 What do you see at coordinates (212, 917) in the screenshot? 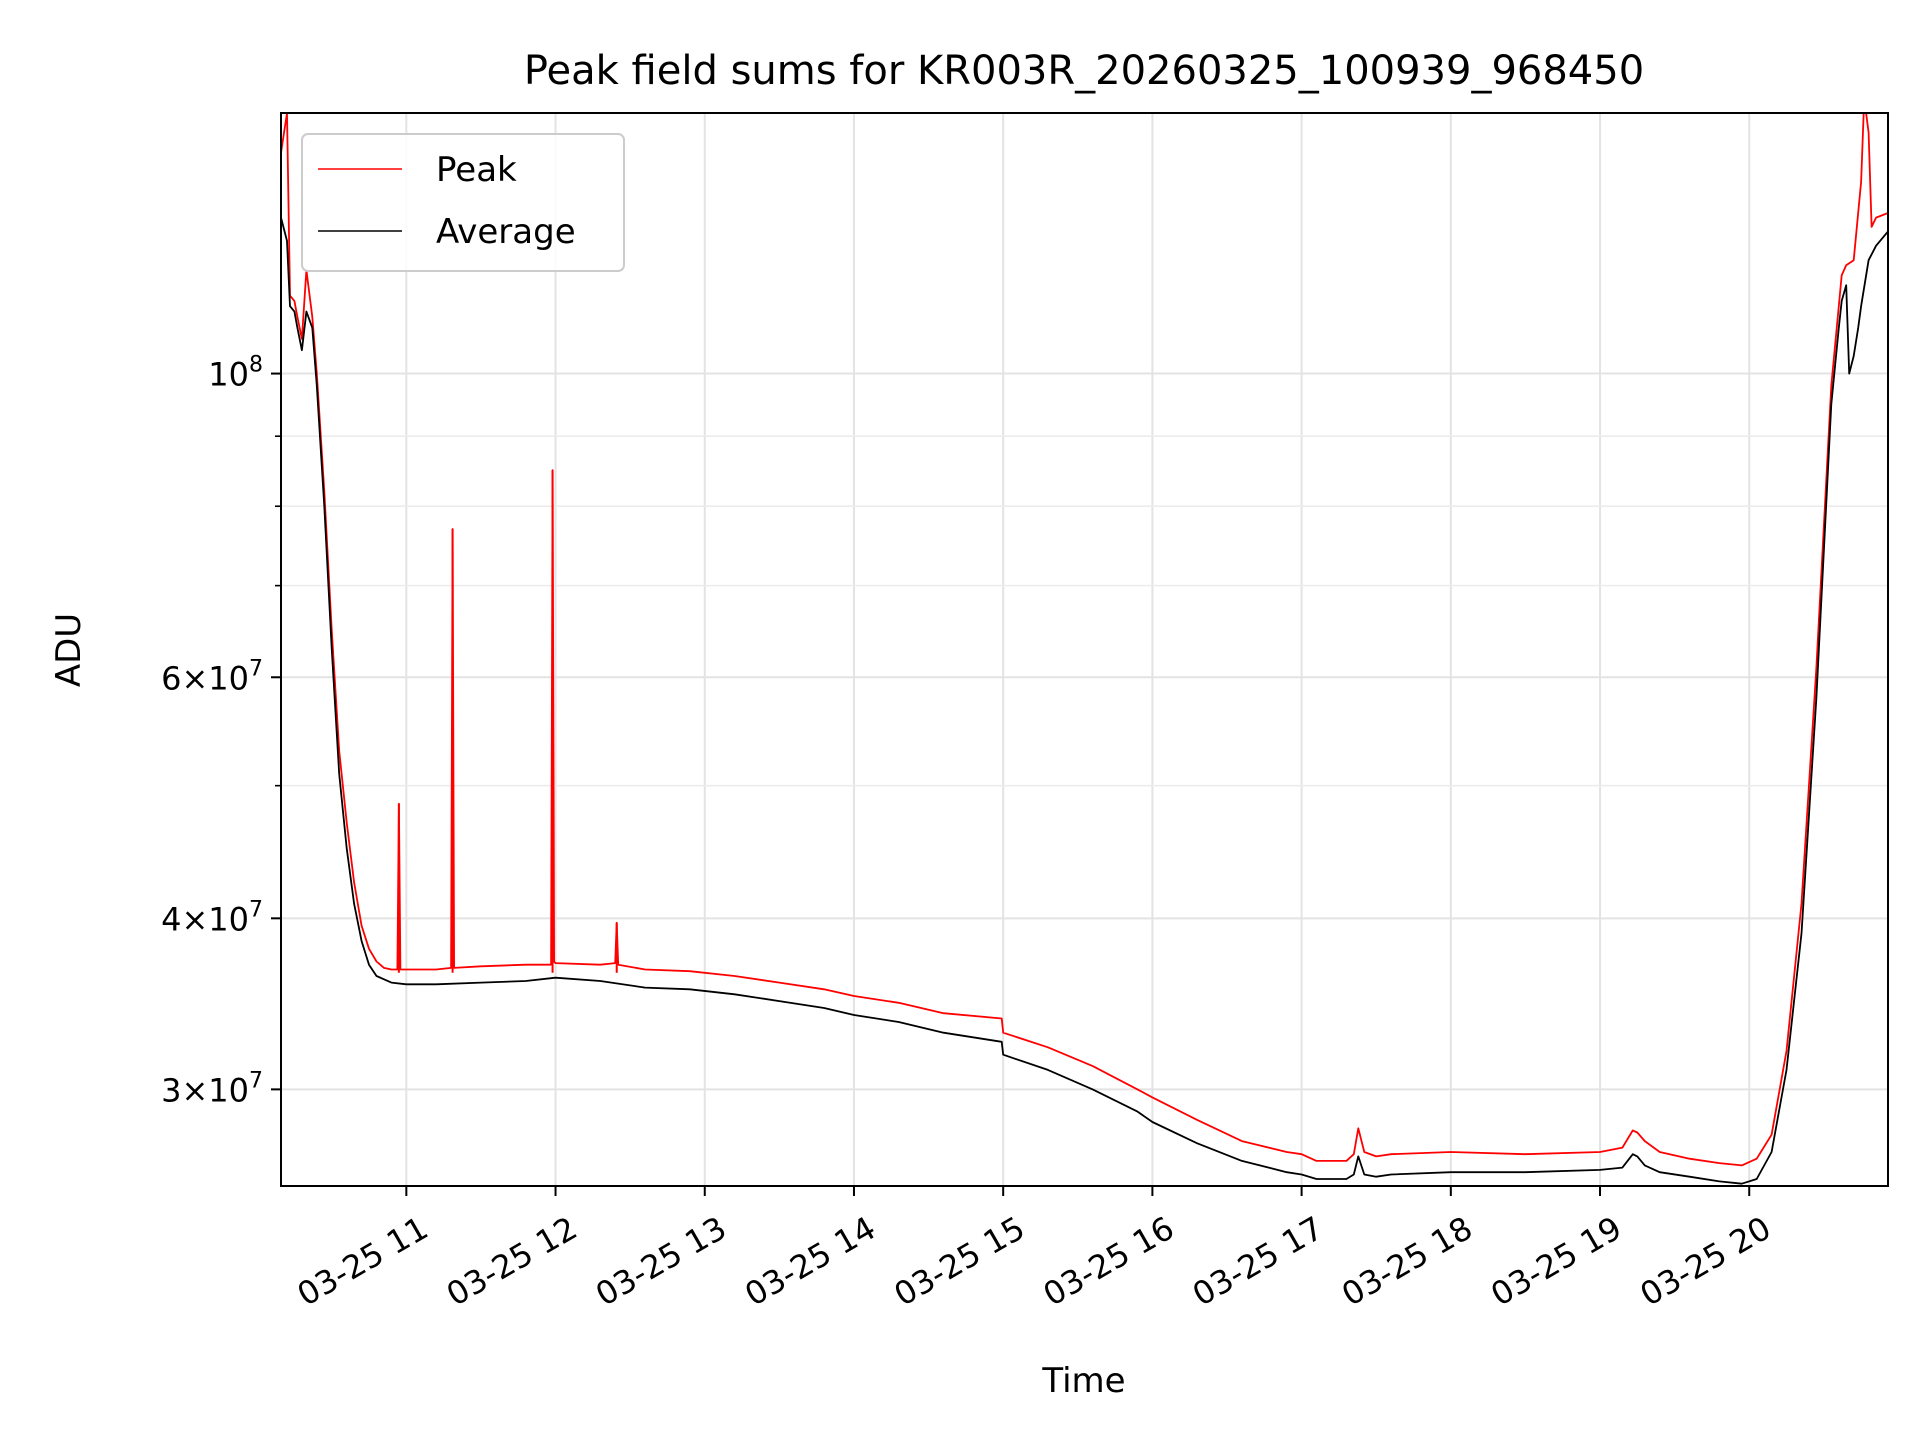
I see `y-tick-label: 4×107` at bounding box center [212, 917].